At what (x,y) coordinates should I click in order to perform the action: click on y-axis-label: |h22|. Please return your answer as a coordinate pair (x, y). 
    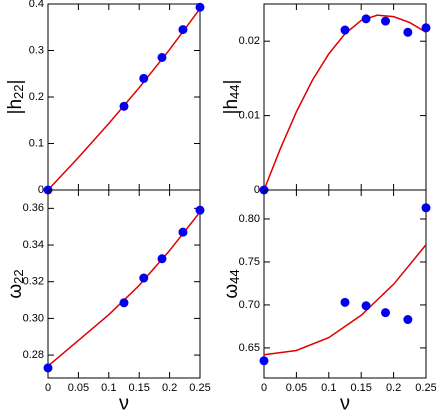
    Looking at the image, I should click on (15, 97).